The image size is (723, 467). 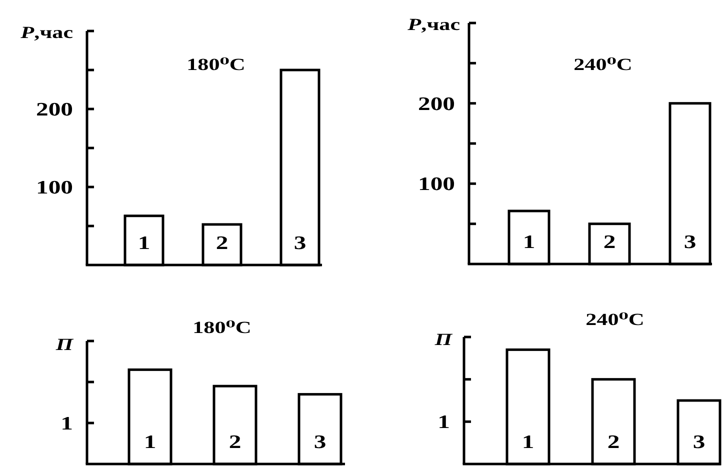 What do you see at coordinates (603, 64) in the screenshot?
I see `text: 240⁰C` at bounding box center [603, 64].